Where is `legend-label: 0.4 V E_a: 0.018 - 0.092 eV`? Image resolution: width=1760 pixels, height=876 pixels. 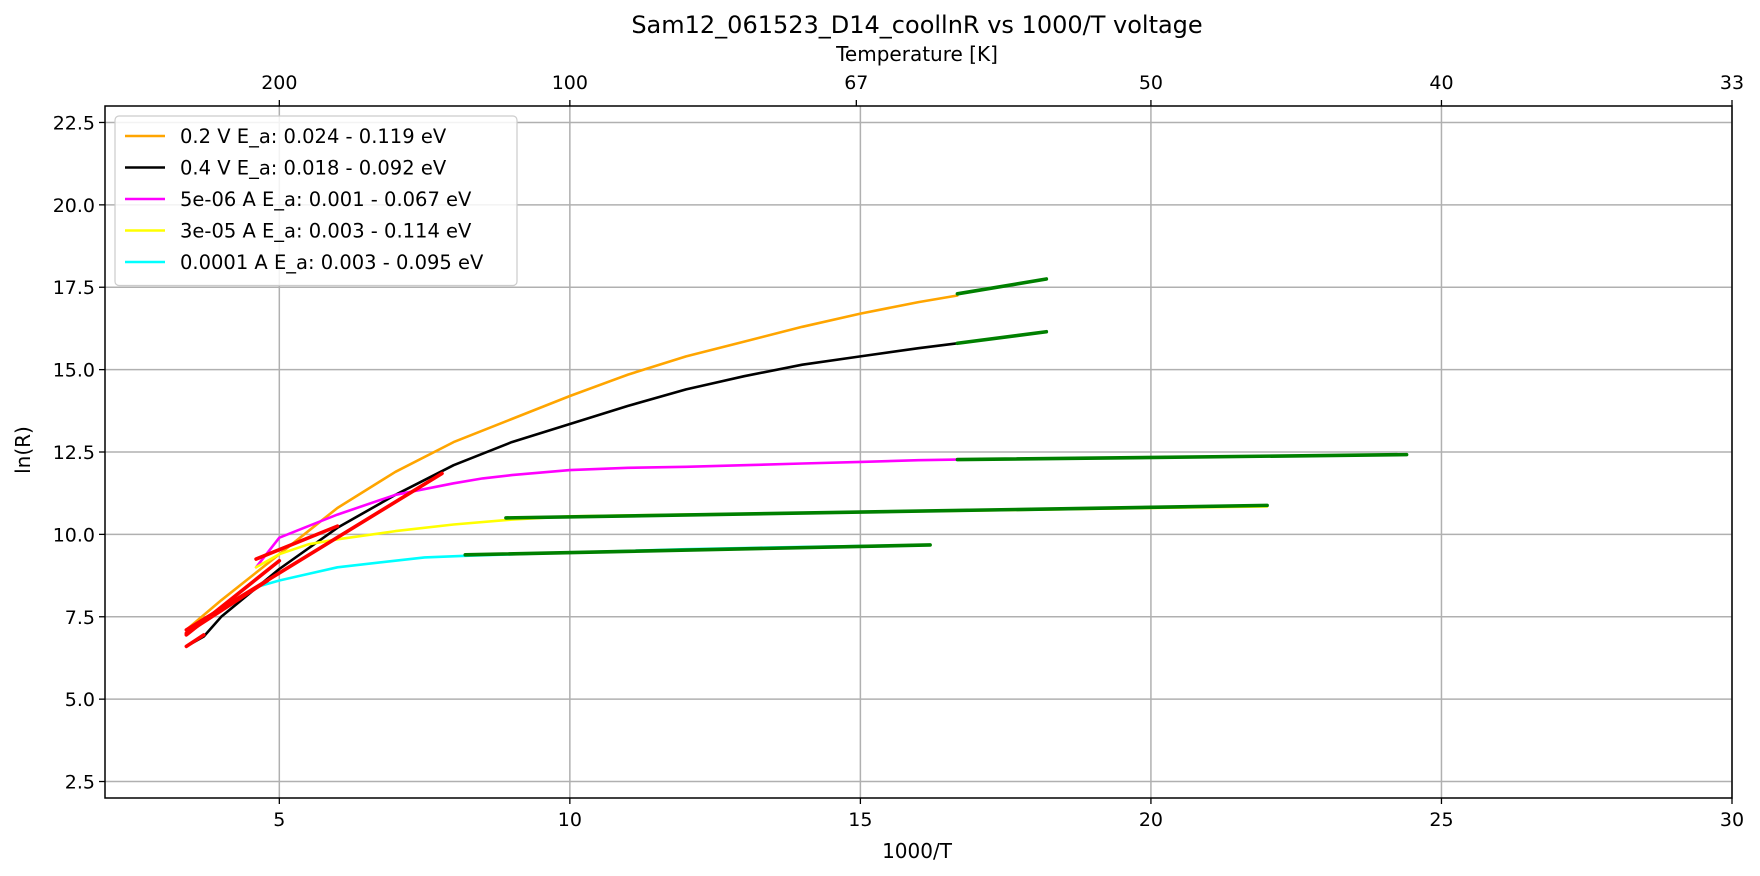
legend-label: 0.4 V E_a: 0.018 - 0.092 eV is located at coordinates (313, 168).